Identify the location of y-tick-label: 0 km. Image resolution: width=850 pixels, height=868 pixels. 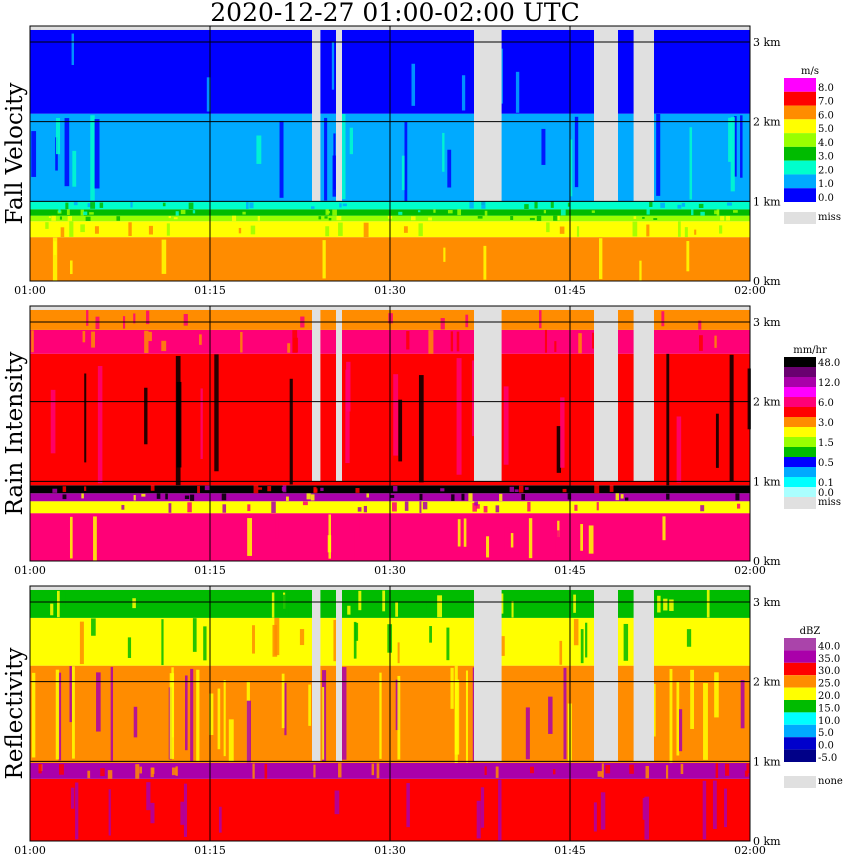
(767, 561).